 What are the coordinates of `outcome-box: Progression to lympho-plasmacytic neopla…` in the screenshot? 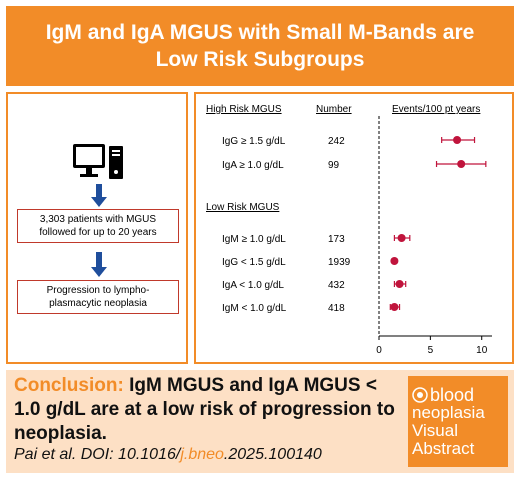 It's located at (98, 297).